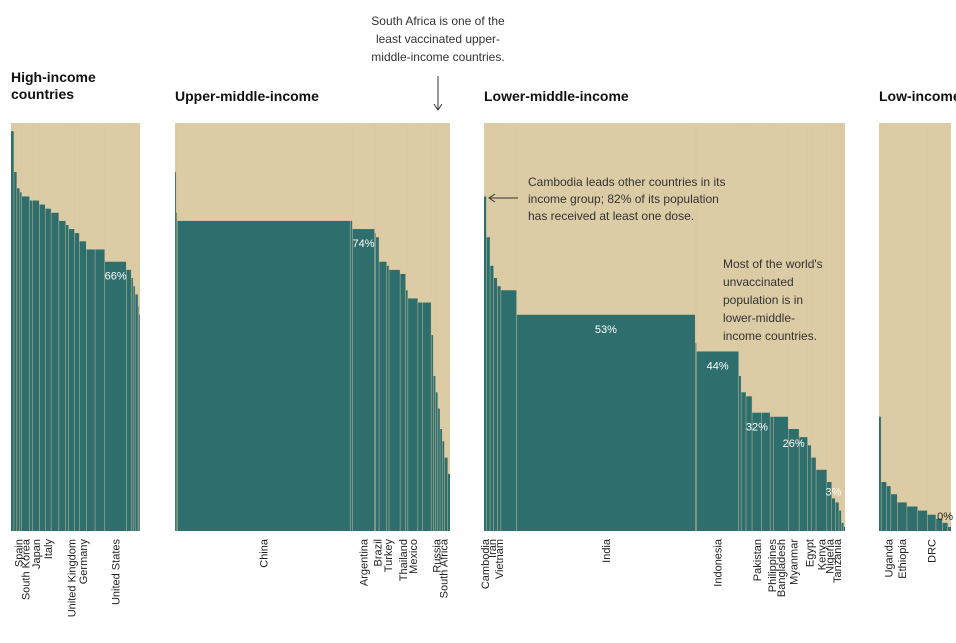  What do you see at coordinates (719, 562) in the screenshot?
I see `country-label: Indonesia` at bounding box center [719, 562].